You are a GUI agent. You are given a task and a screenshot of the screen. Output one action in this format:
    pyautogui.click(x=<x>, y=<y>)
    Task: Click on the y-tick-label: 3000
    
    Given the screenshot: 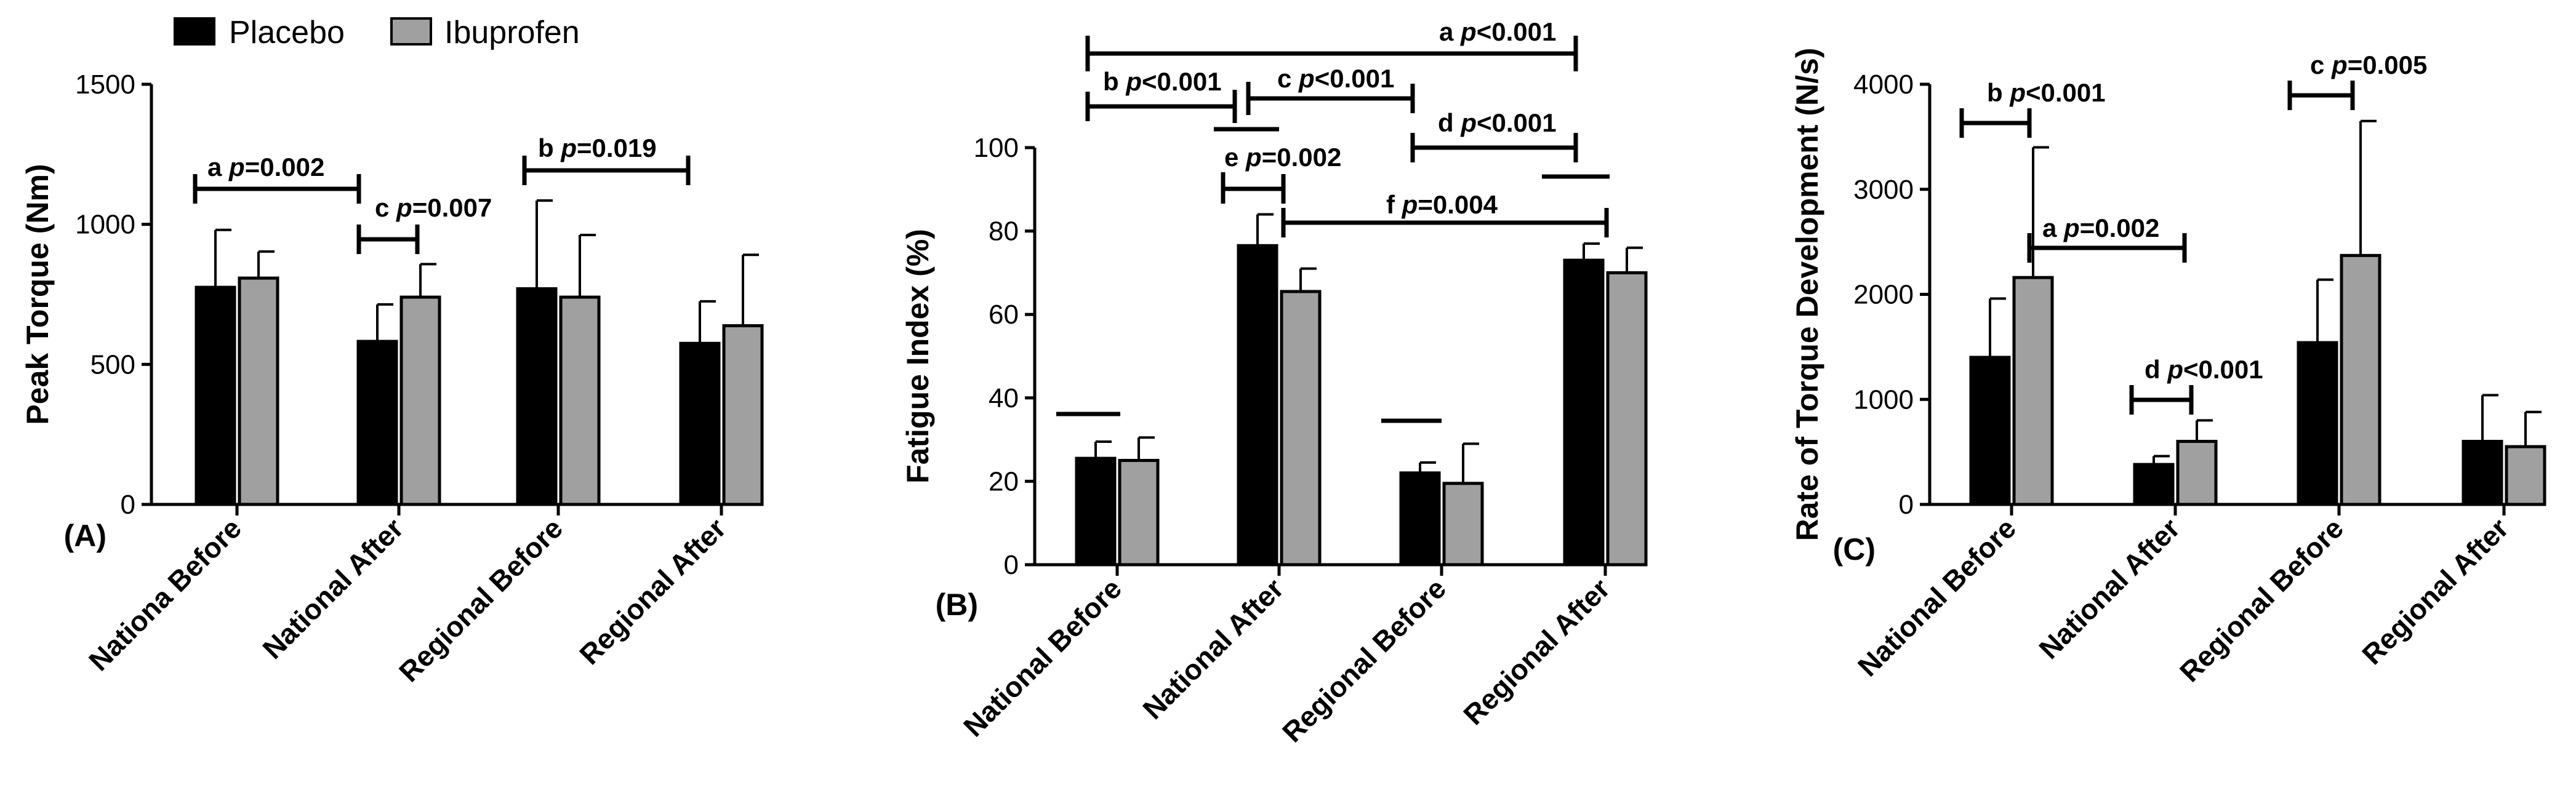 What is the action you would take?
    pyautogui.click(x=1883, y=190)
    